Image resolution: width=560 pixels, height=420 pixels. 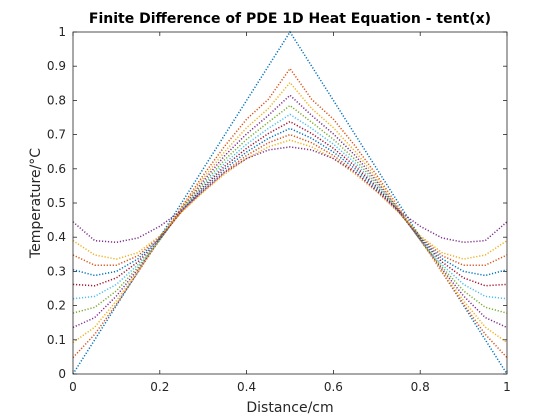 I want to click on y-tick-label: 0, so click(x=62, y=374).